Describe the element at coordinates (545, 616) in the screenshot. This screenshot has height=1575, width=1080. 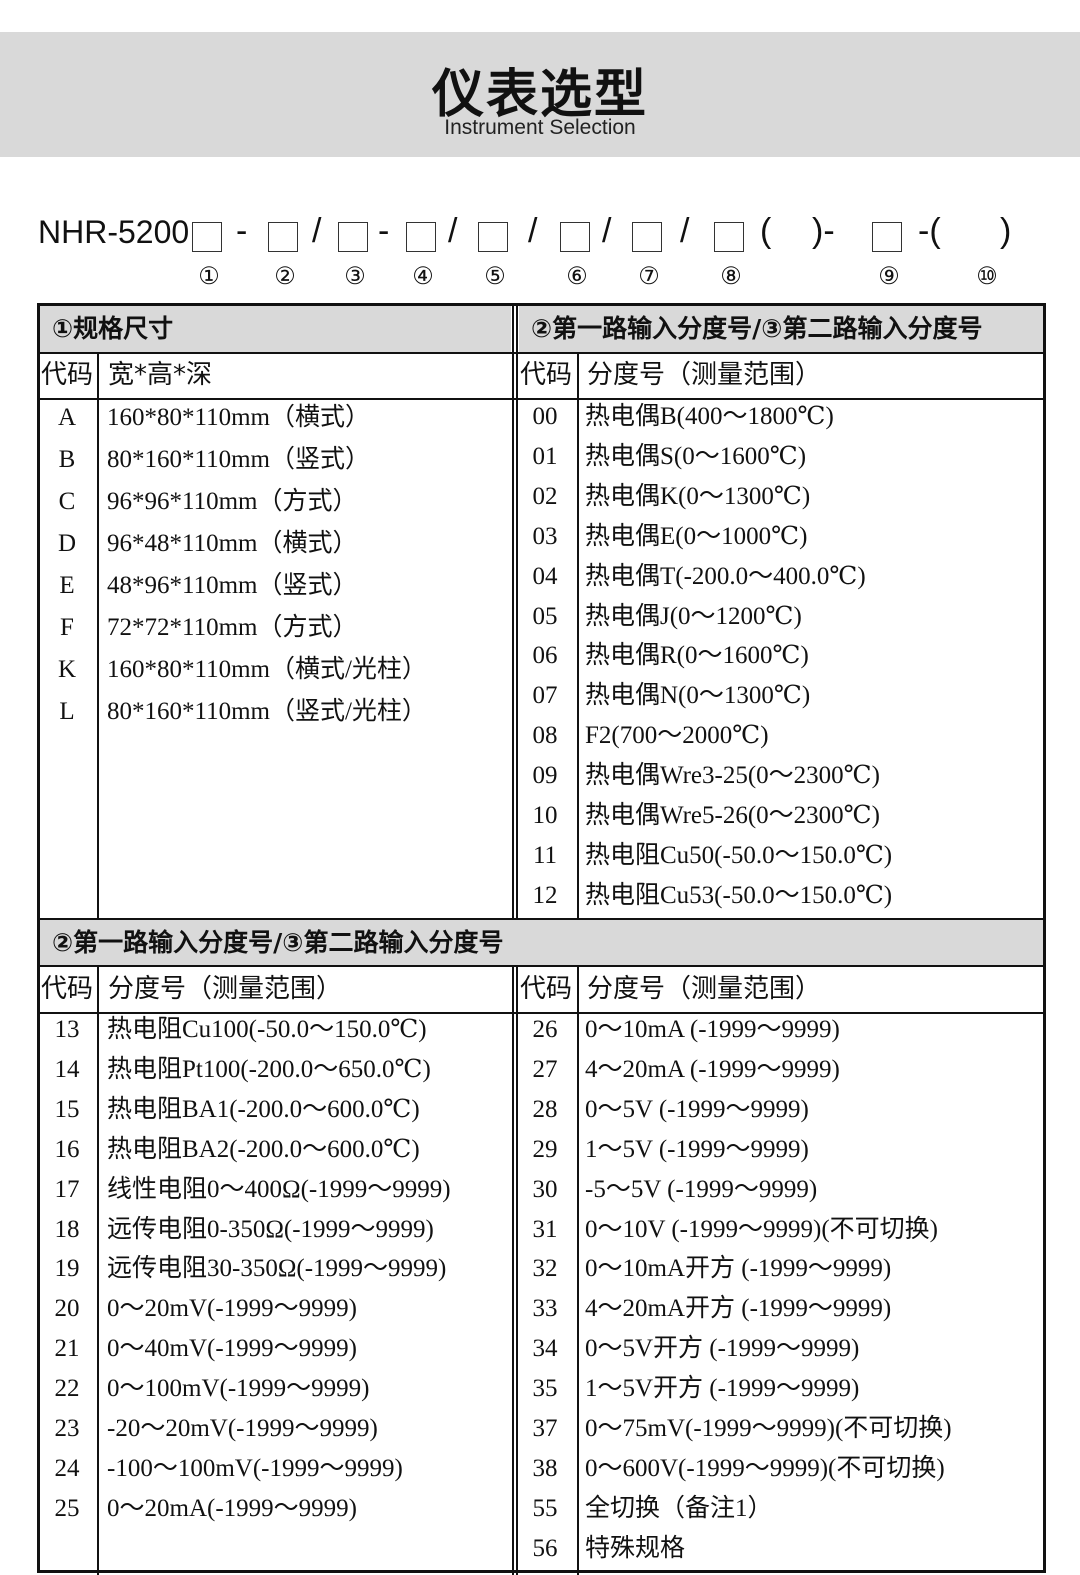
I see `table-row-code: 05` at that location.